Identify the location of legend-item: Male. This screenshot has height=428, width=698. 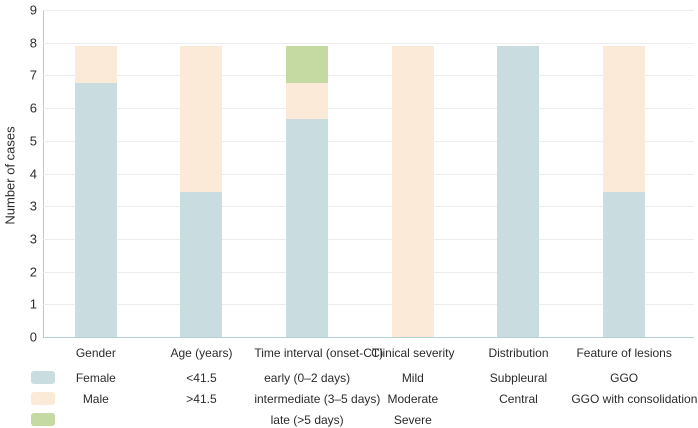
(95, 399).